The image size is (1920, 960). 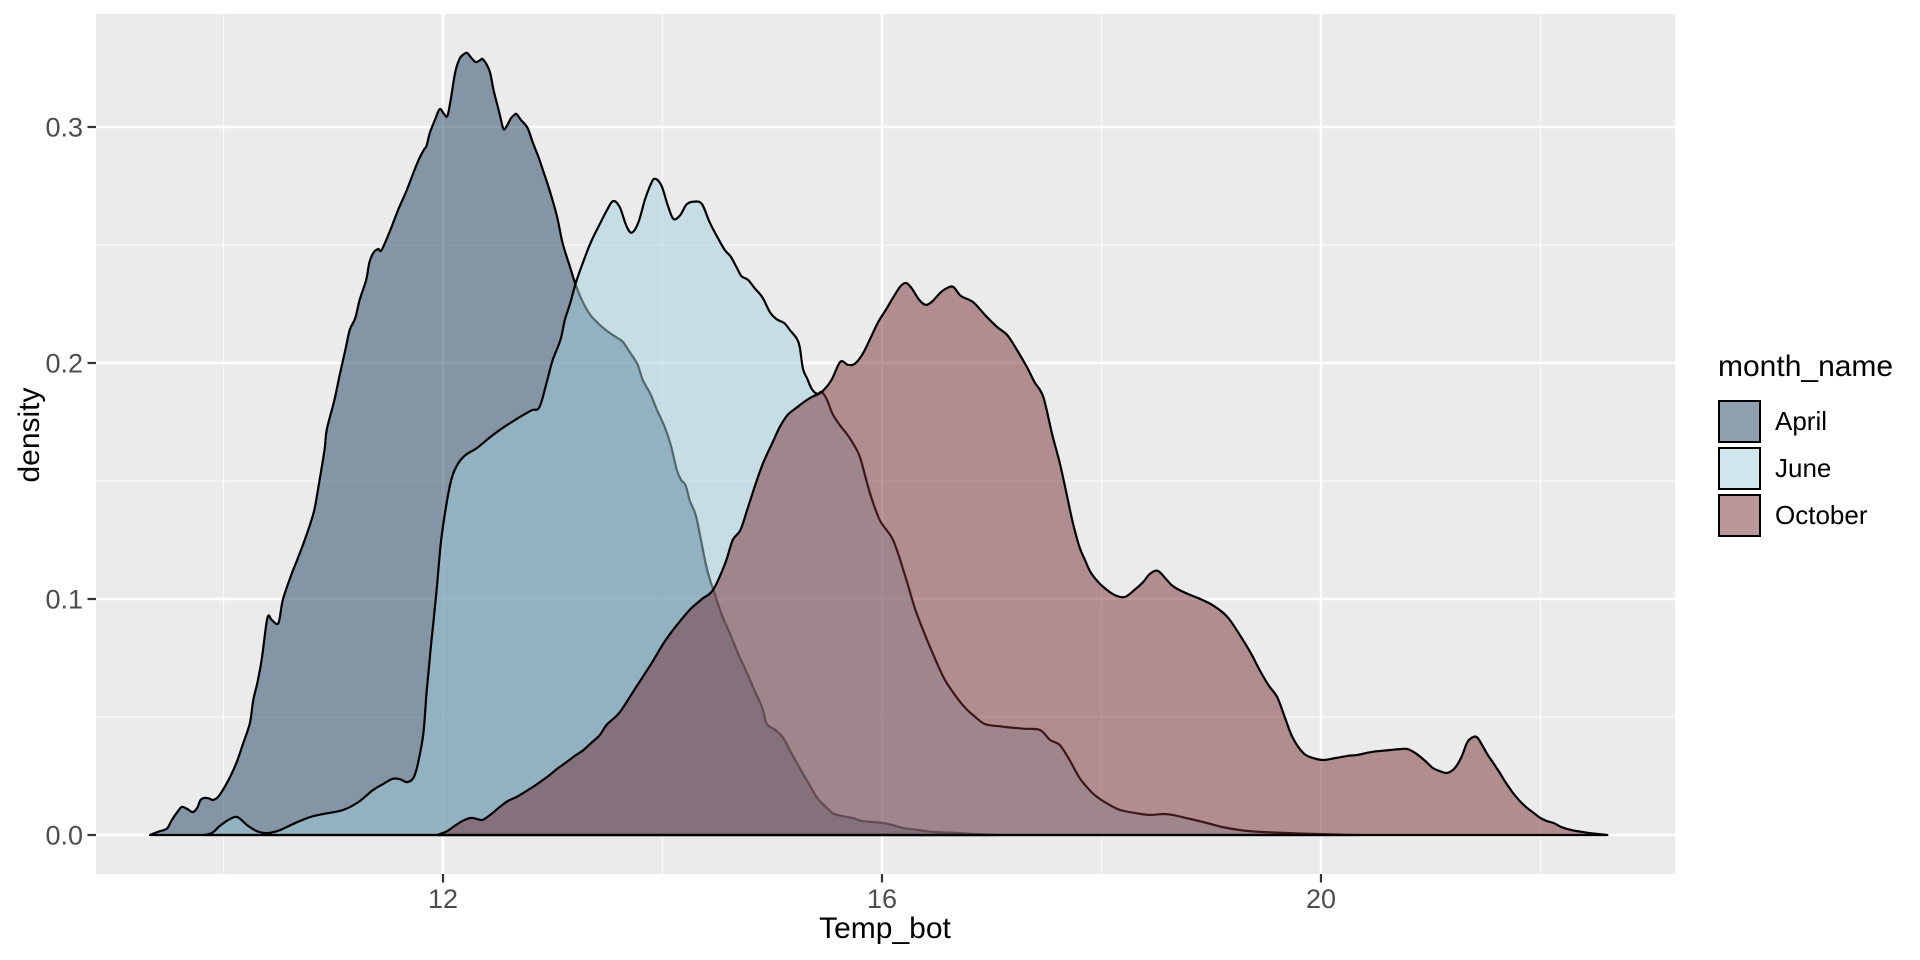 I want to click on x-axis-tick-label: 20, so click(x=1321, y=899).